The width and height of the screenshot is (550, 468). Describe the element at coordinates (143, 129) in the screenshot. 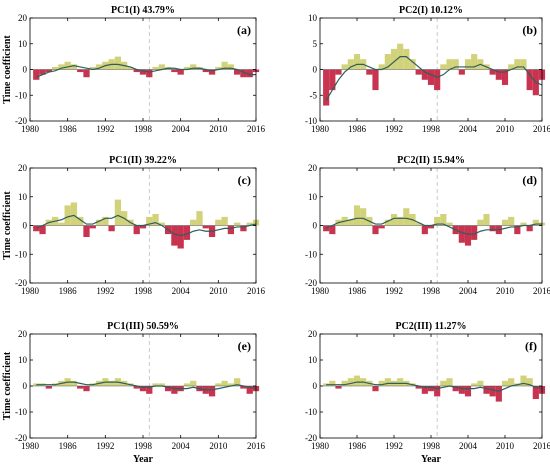

I see `x-tick-label: 1998` at that location.